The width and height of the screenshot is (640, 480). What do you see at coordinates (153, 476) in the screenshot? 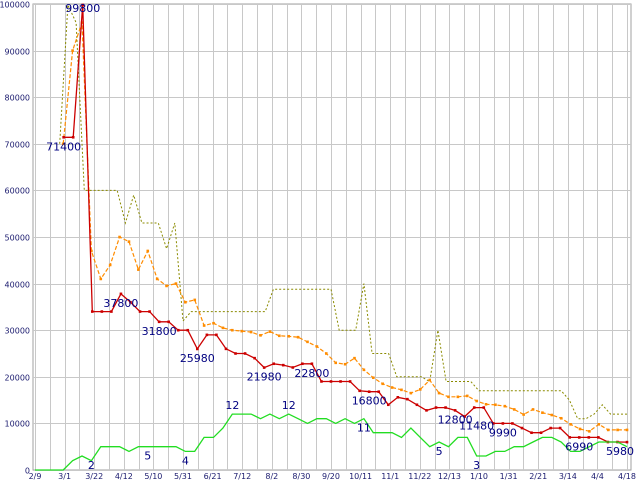
I see `x-tick-label: 5/10` at bounding box center [153, 476].